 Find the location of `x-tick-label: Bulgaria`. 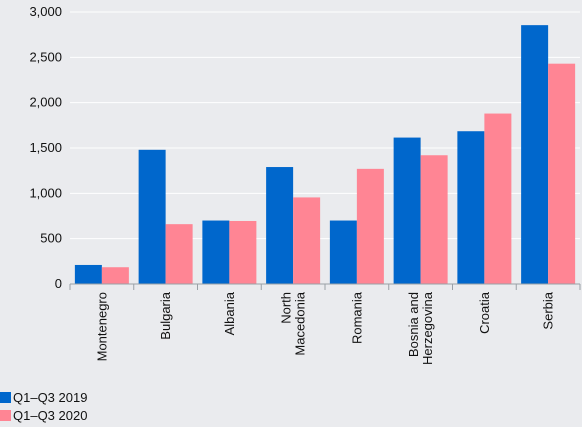

x-tick-label: Bulgaria is located at coordinates (165, 315).